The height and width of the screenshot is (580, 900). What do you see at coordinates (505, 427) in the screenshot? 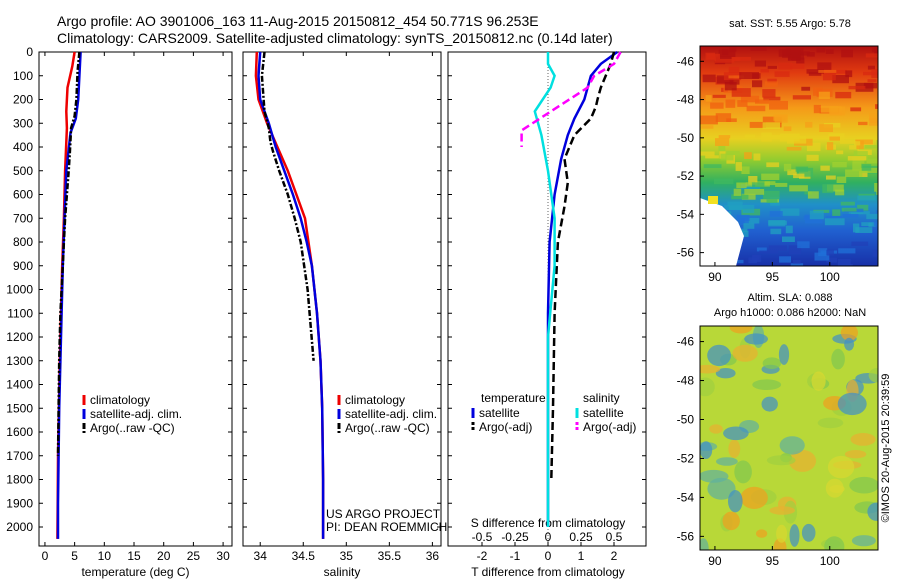
I see `legend-temp-label: Argo(-adj)` at bounding box center [505, 427].